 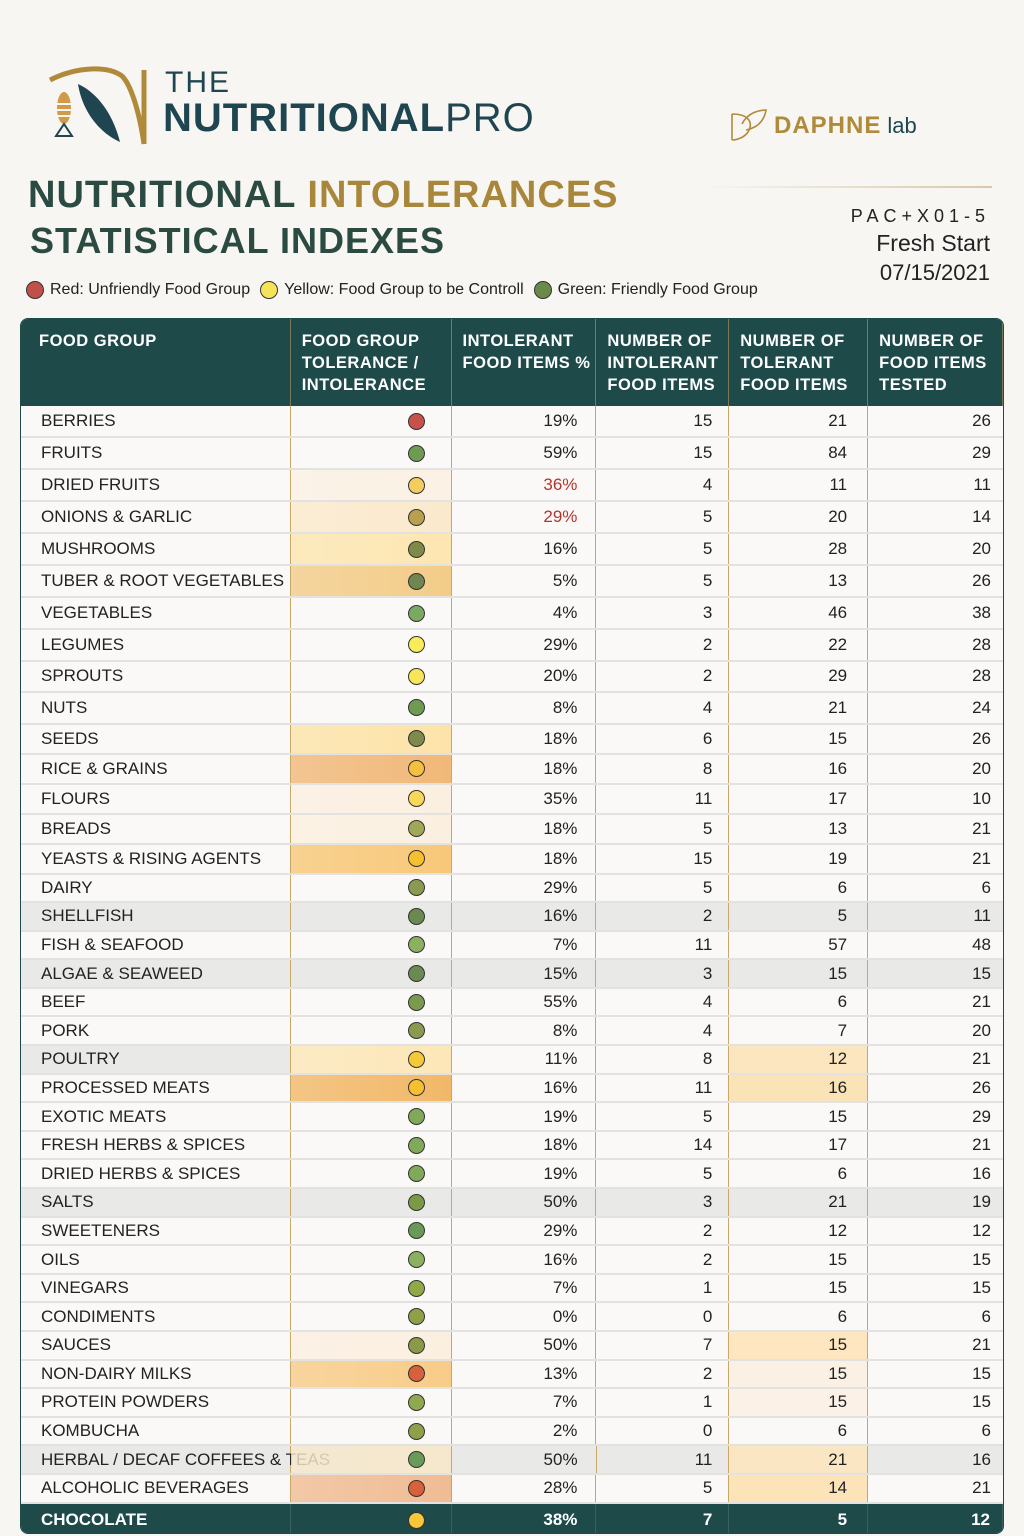 I want to click on tested-count: 11, so click(x=982, y=916).